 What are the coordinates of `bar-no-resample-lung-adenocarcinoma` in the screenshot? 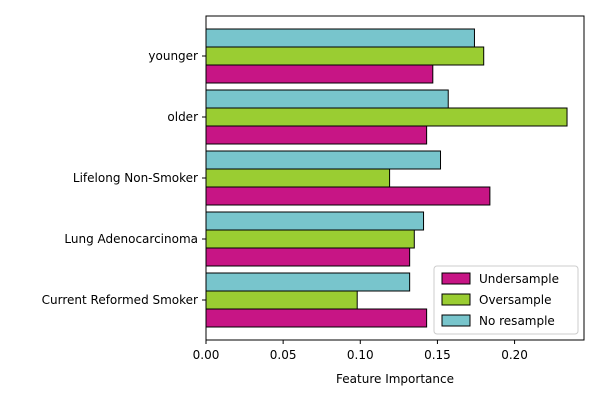 It's located at (315, 221).